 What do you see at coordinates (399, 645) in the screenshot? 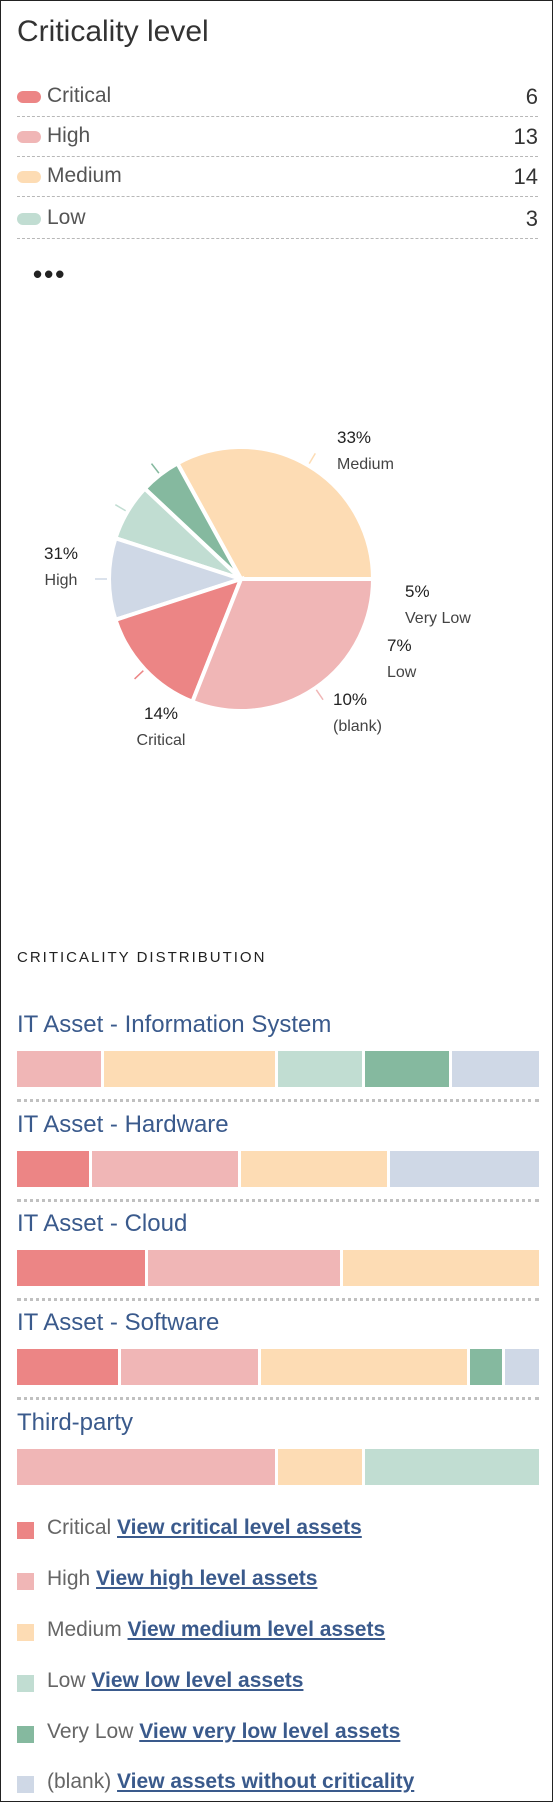
I see `pie-percent-label: 7%` at bounding box center [399, 645].